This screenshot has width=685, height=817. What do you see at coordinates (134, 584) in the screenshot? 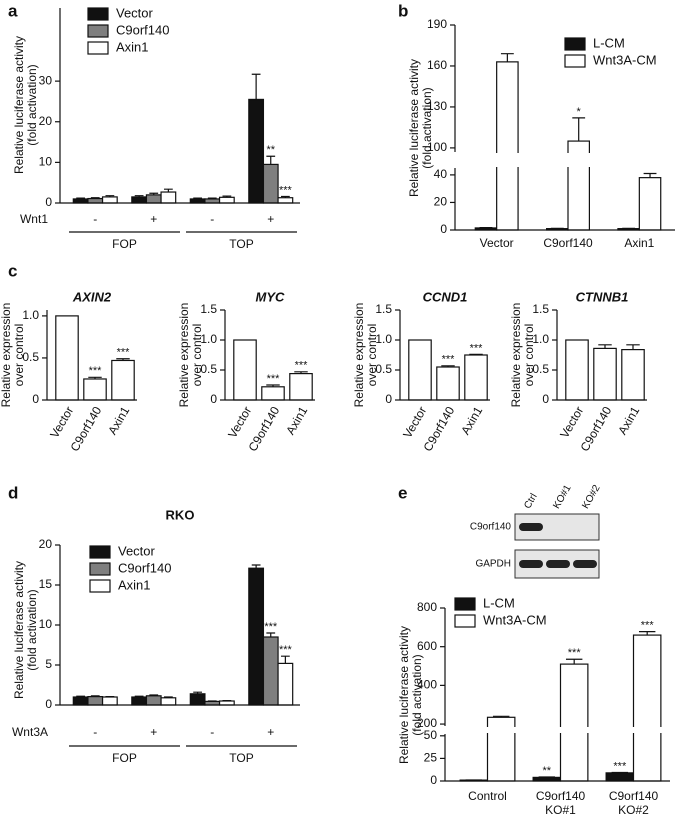
I see `legend-label: Axin1` at bounding box center [134, 584].